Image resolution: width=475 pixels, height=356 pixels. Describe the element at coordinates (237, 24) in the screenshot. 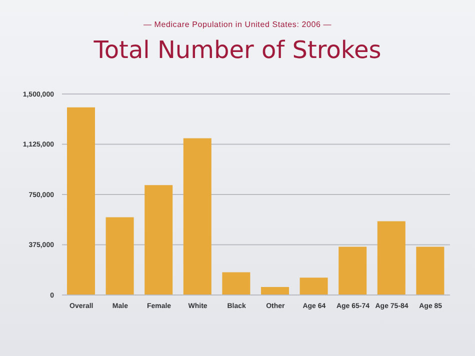

I see `chart-subtitle: — Medicare Population in United States: 2006 —` at that location.